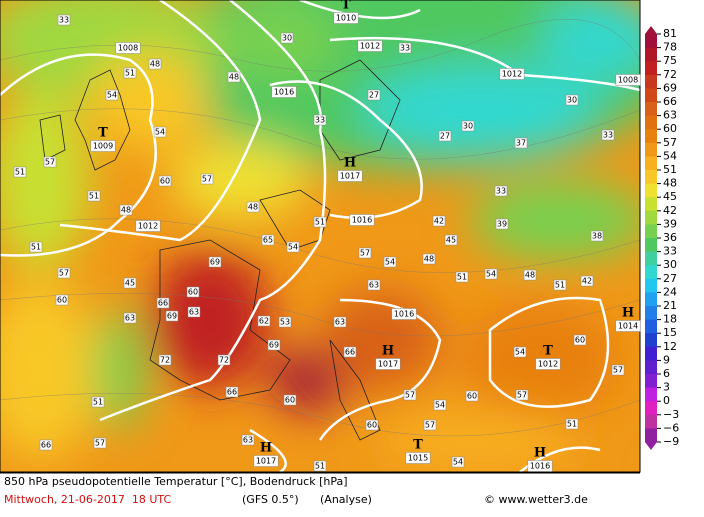  I want to click on temperature-label: 45, so click(130, 283).